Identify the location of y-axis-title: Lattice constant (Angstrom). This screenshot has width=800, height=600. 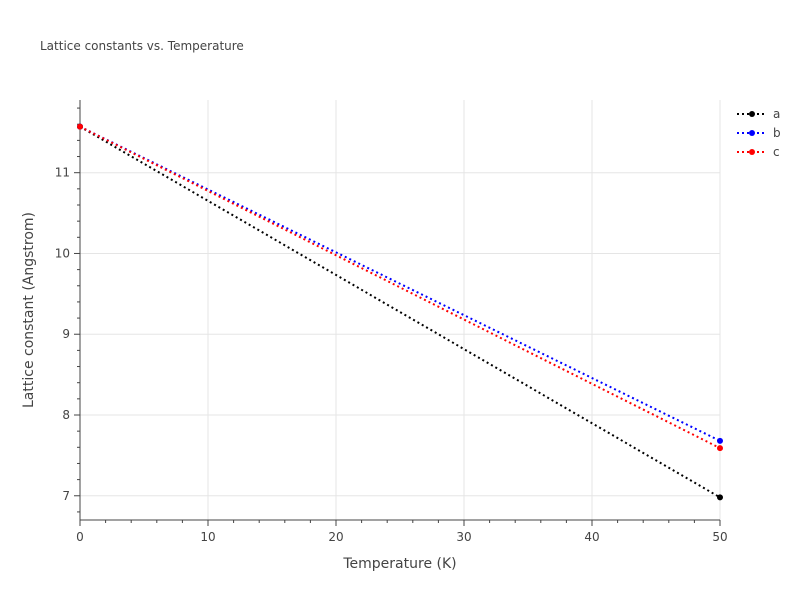
(29, 310).